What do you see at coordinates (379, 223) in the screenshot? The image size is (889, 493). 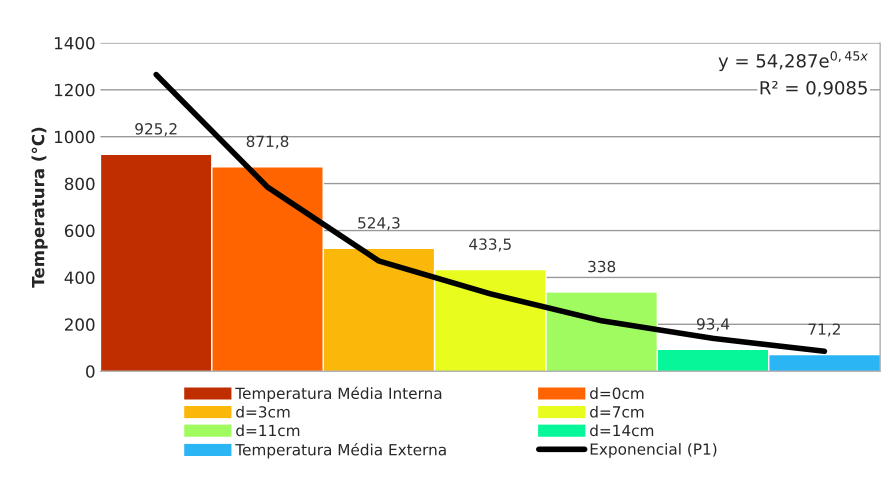 I see `data-label: 524,3` at bounding box center [379, 223].